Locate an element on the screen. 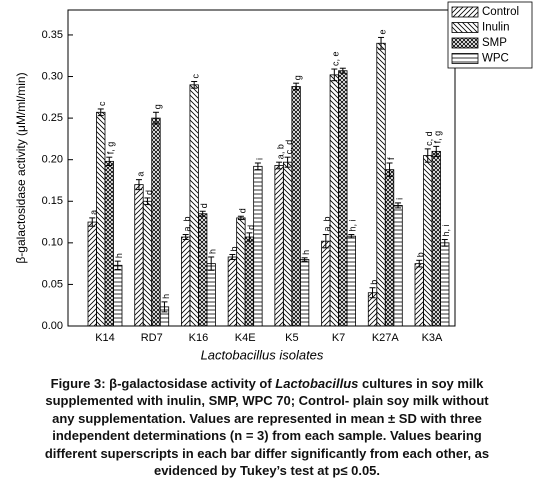 The width and height of the screenshot is (534, 502). y-tick-label: 0.05 is located at coordinates (52, 284).